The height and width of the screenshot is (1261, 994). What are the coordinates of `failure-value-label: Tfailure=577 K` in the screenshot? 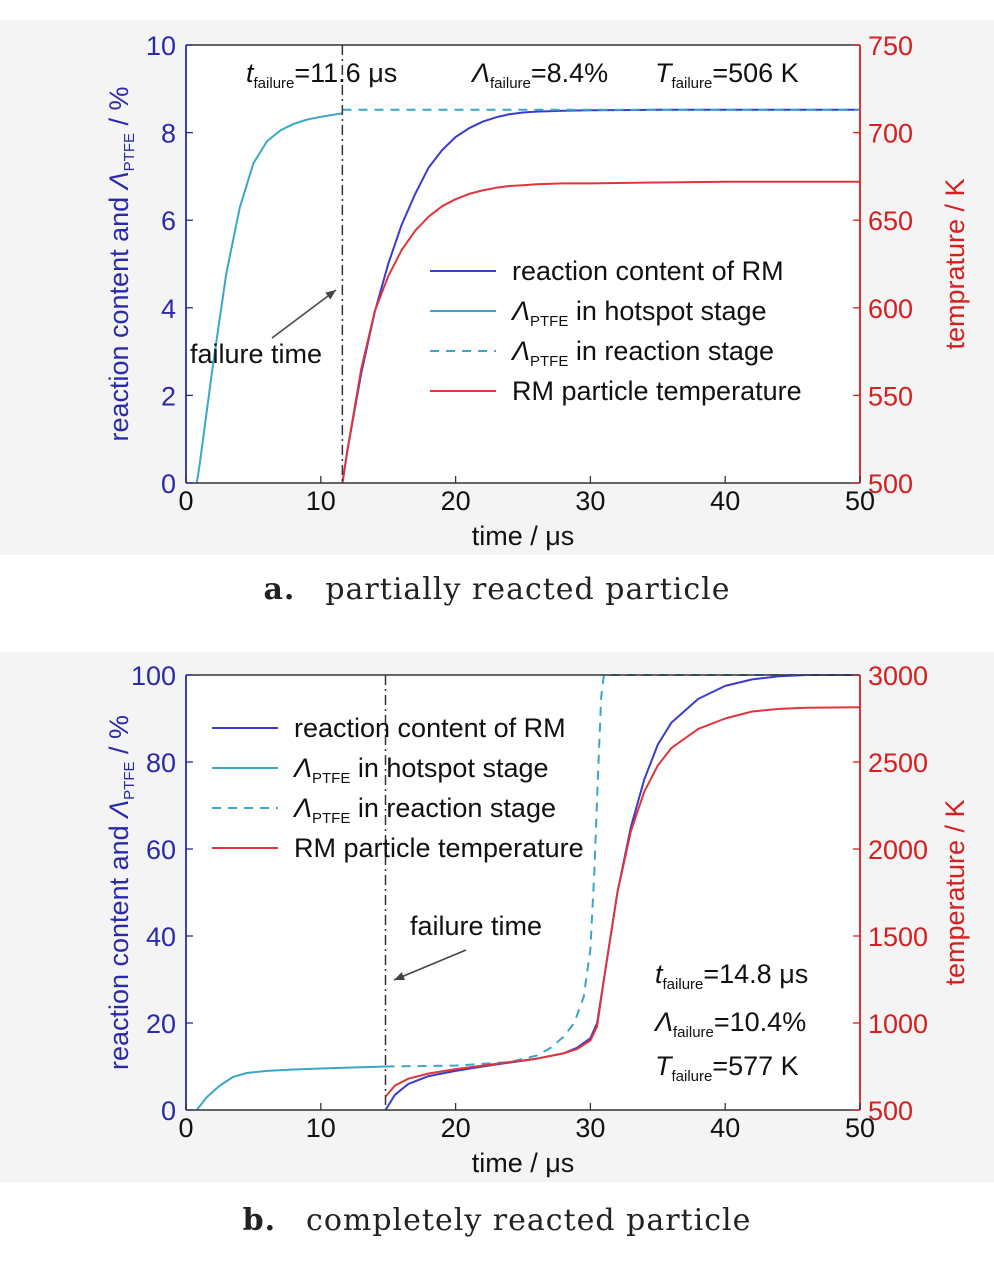 It's located at (727, 1068).